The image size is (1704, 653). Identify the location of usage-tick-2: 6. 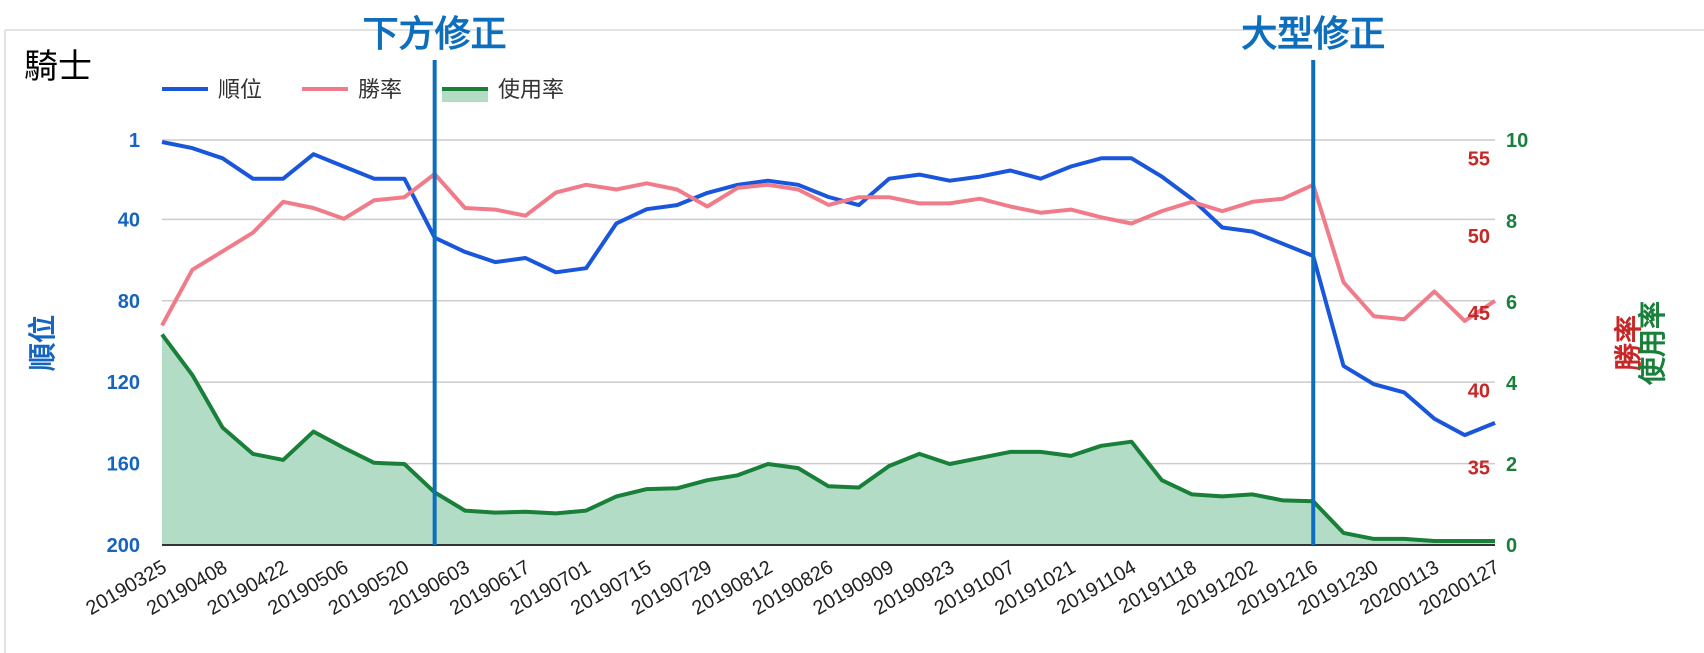
(1511, 303).